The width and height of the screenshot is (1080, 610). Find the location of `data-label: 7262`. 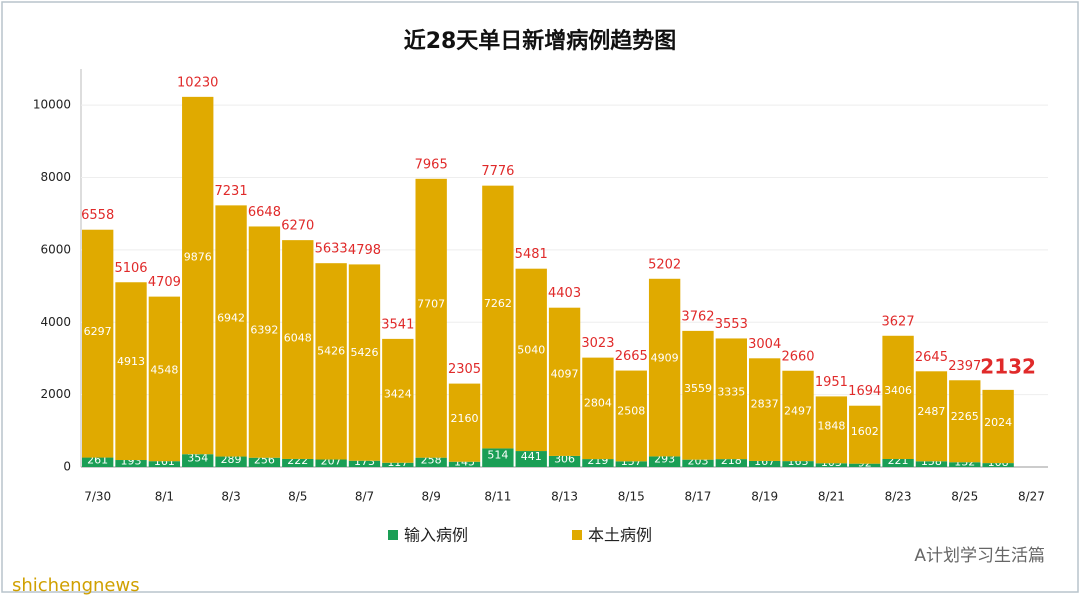

data-label: 7262 is located at coordinates (498, 303).